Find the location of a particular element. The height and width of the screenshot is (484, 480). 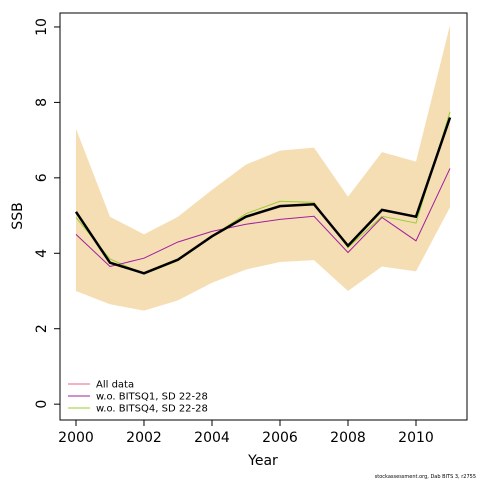

y-tick-label: 2 is located at coordinates (42, 328).